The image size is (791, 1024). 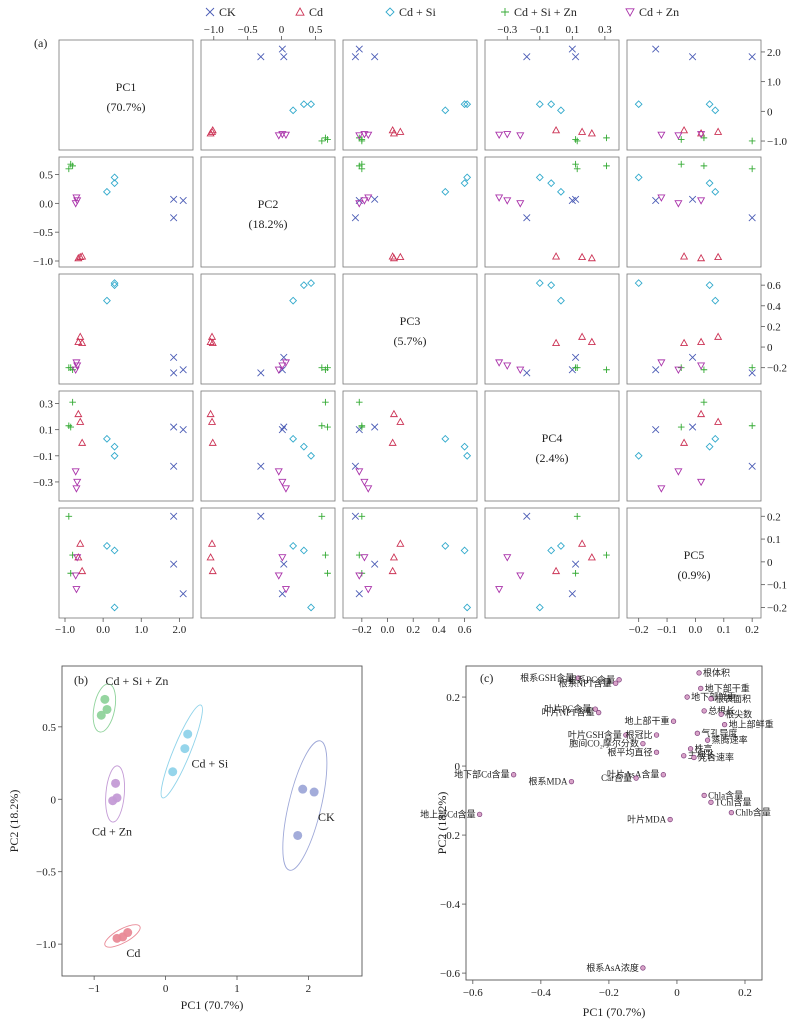 What do you see at coordinates (634, 751) in the screenshot?
I see `loading-point: 根平均直径` at bounding box center [634, 751].